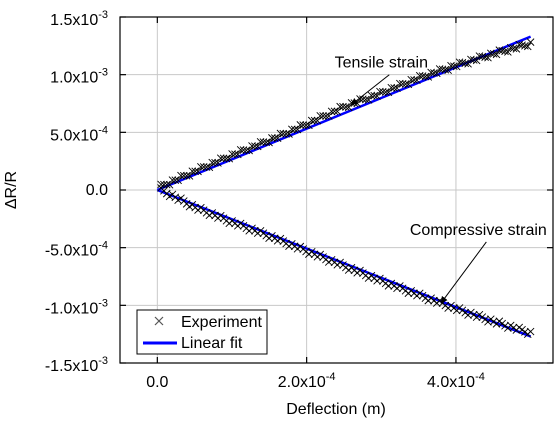 This screenshot has width=555, height=430. Describe the element at coordinates (97, 190) in the screenshot. I see `y-tick-label: 0.0` at that location.